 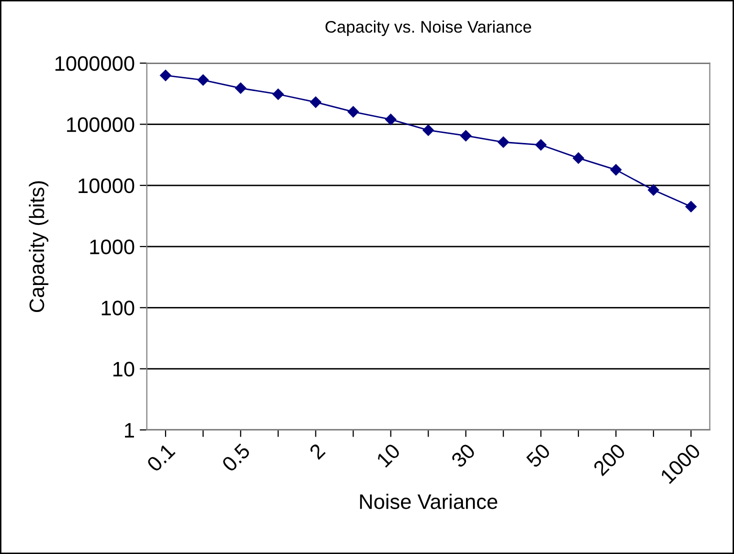 What do you see at coordinates (38, 246) in the screenshot?
I see `y-axis-title: Capacity (bits)` at bounding box center [38, 246].